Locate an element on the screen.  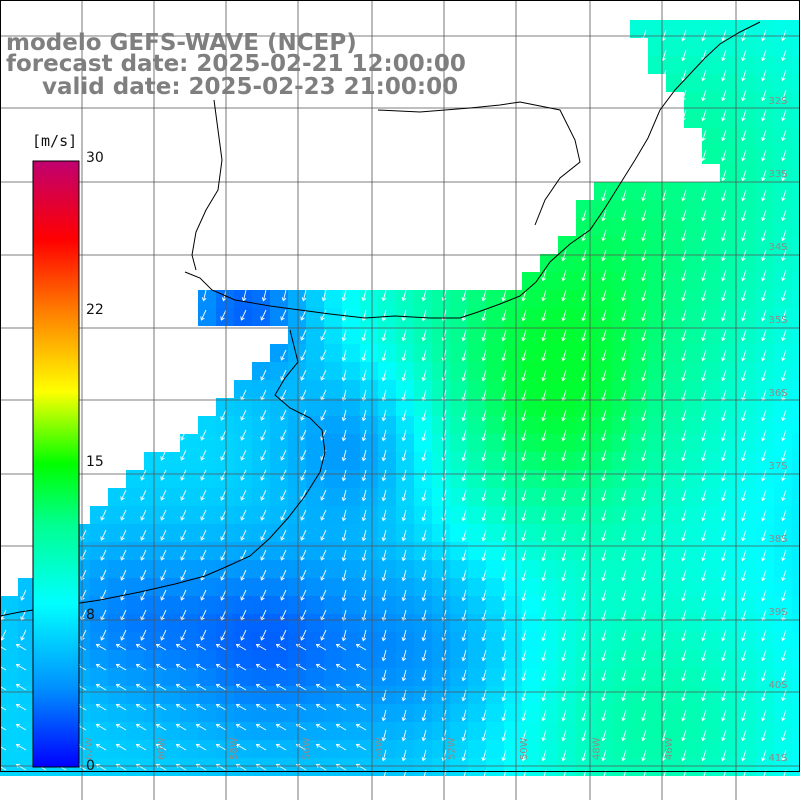
lat-label: 38S is located at coordinates (777, 539).